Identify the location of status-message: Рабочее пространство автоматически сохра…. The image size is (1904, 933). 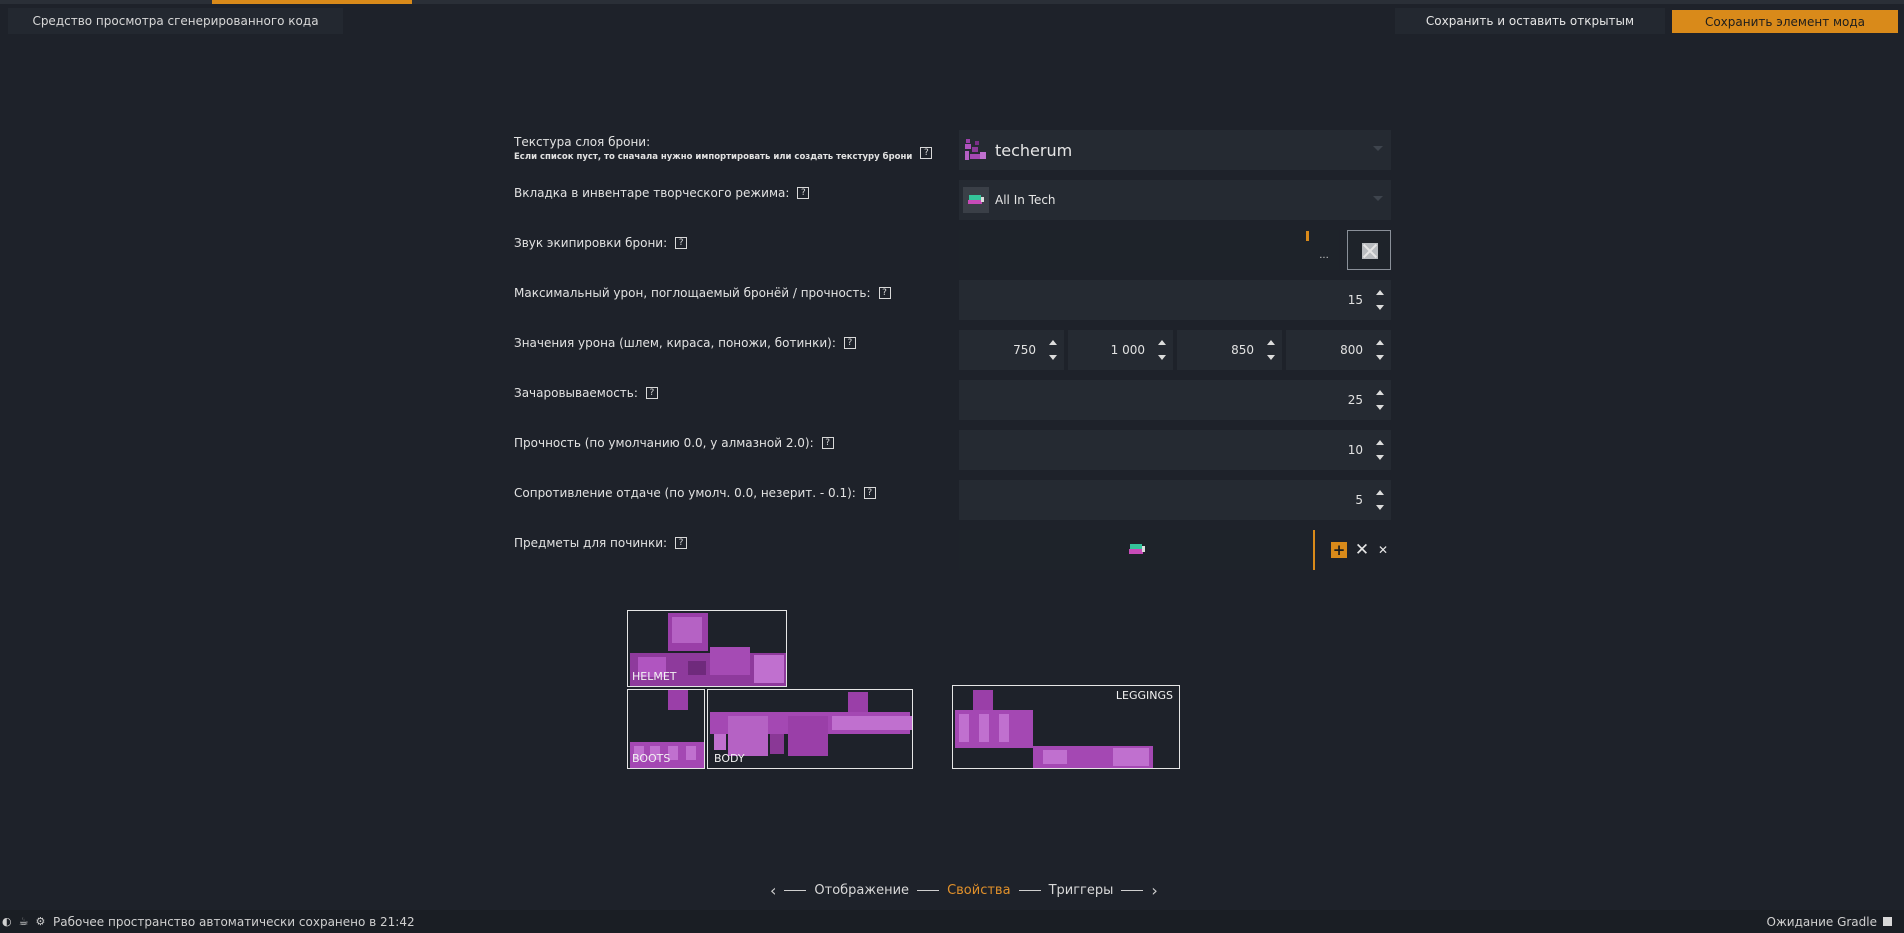
(234, 921).